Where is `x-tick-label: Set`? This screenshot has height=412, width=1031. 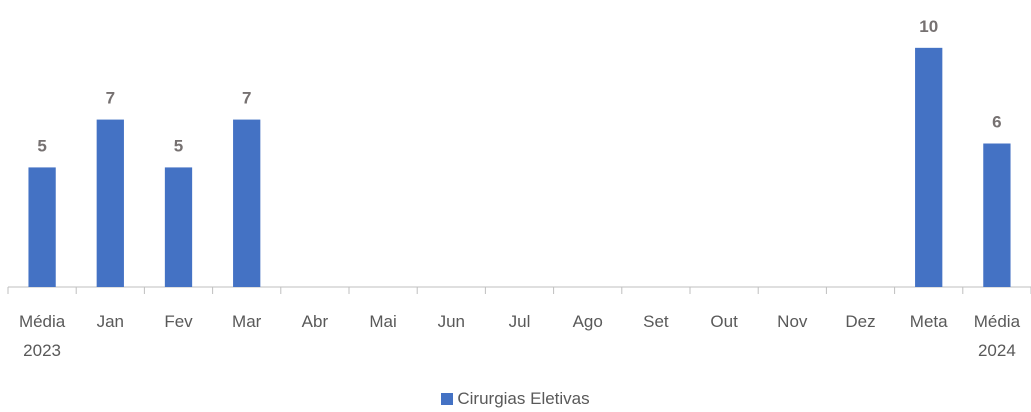 x-tick-label: Set is located at coordinates (656, 321).